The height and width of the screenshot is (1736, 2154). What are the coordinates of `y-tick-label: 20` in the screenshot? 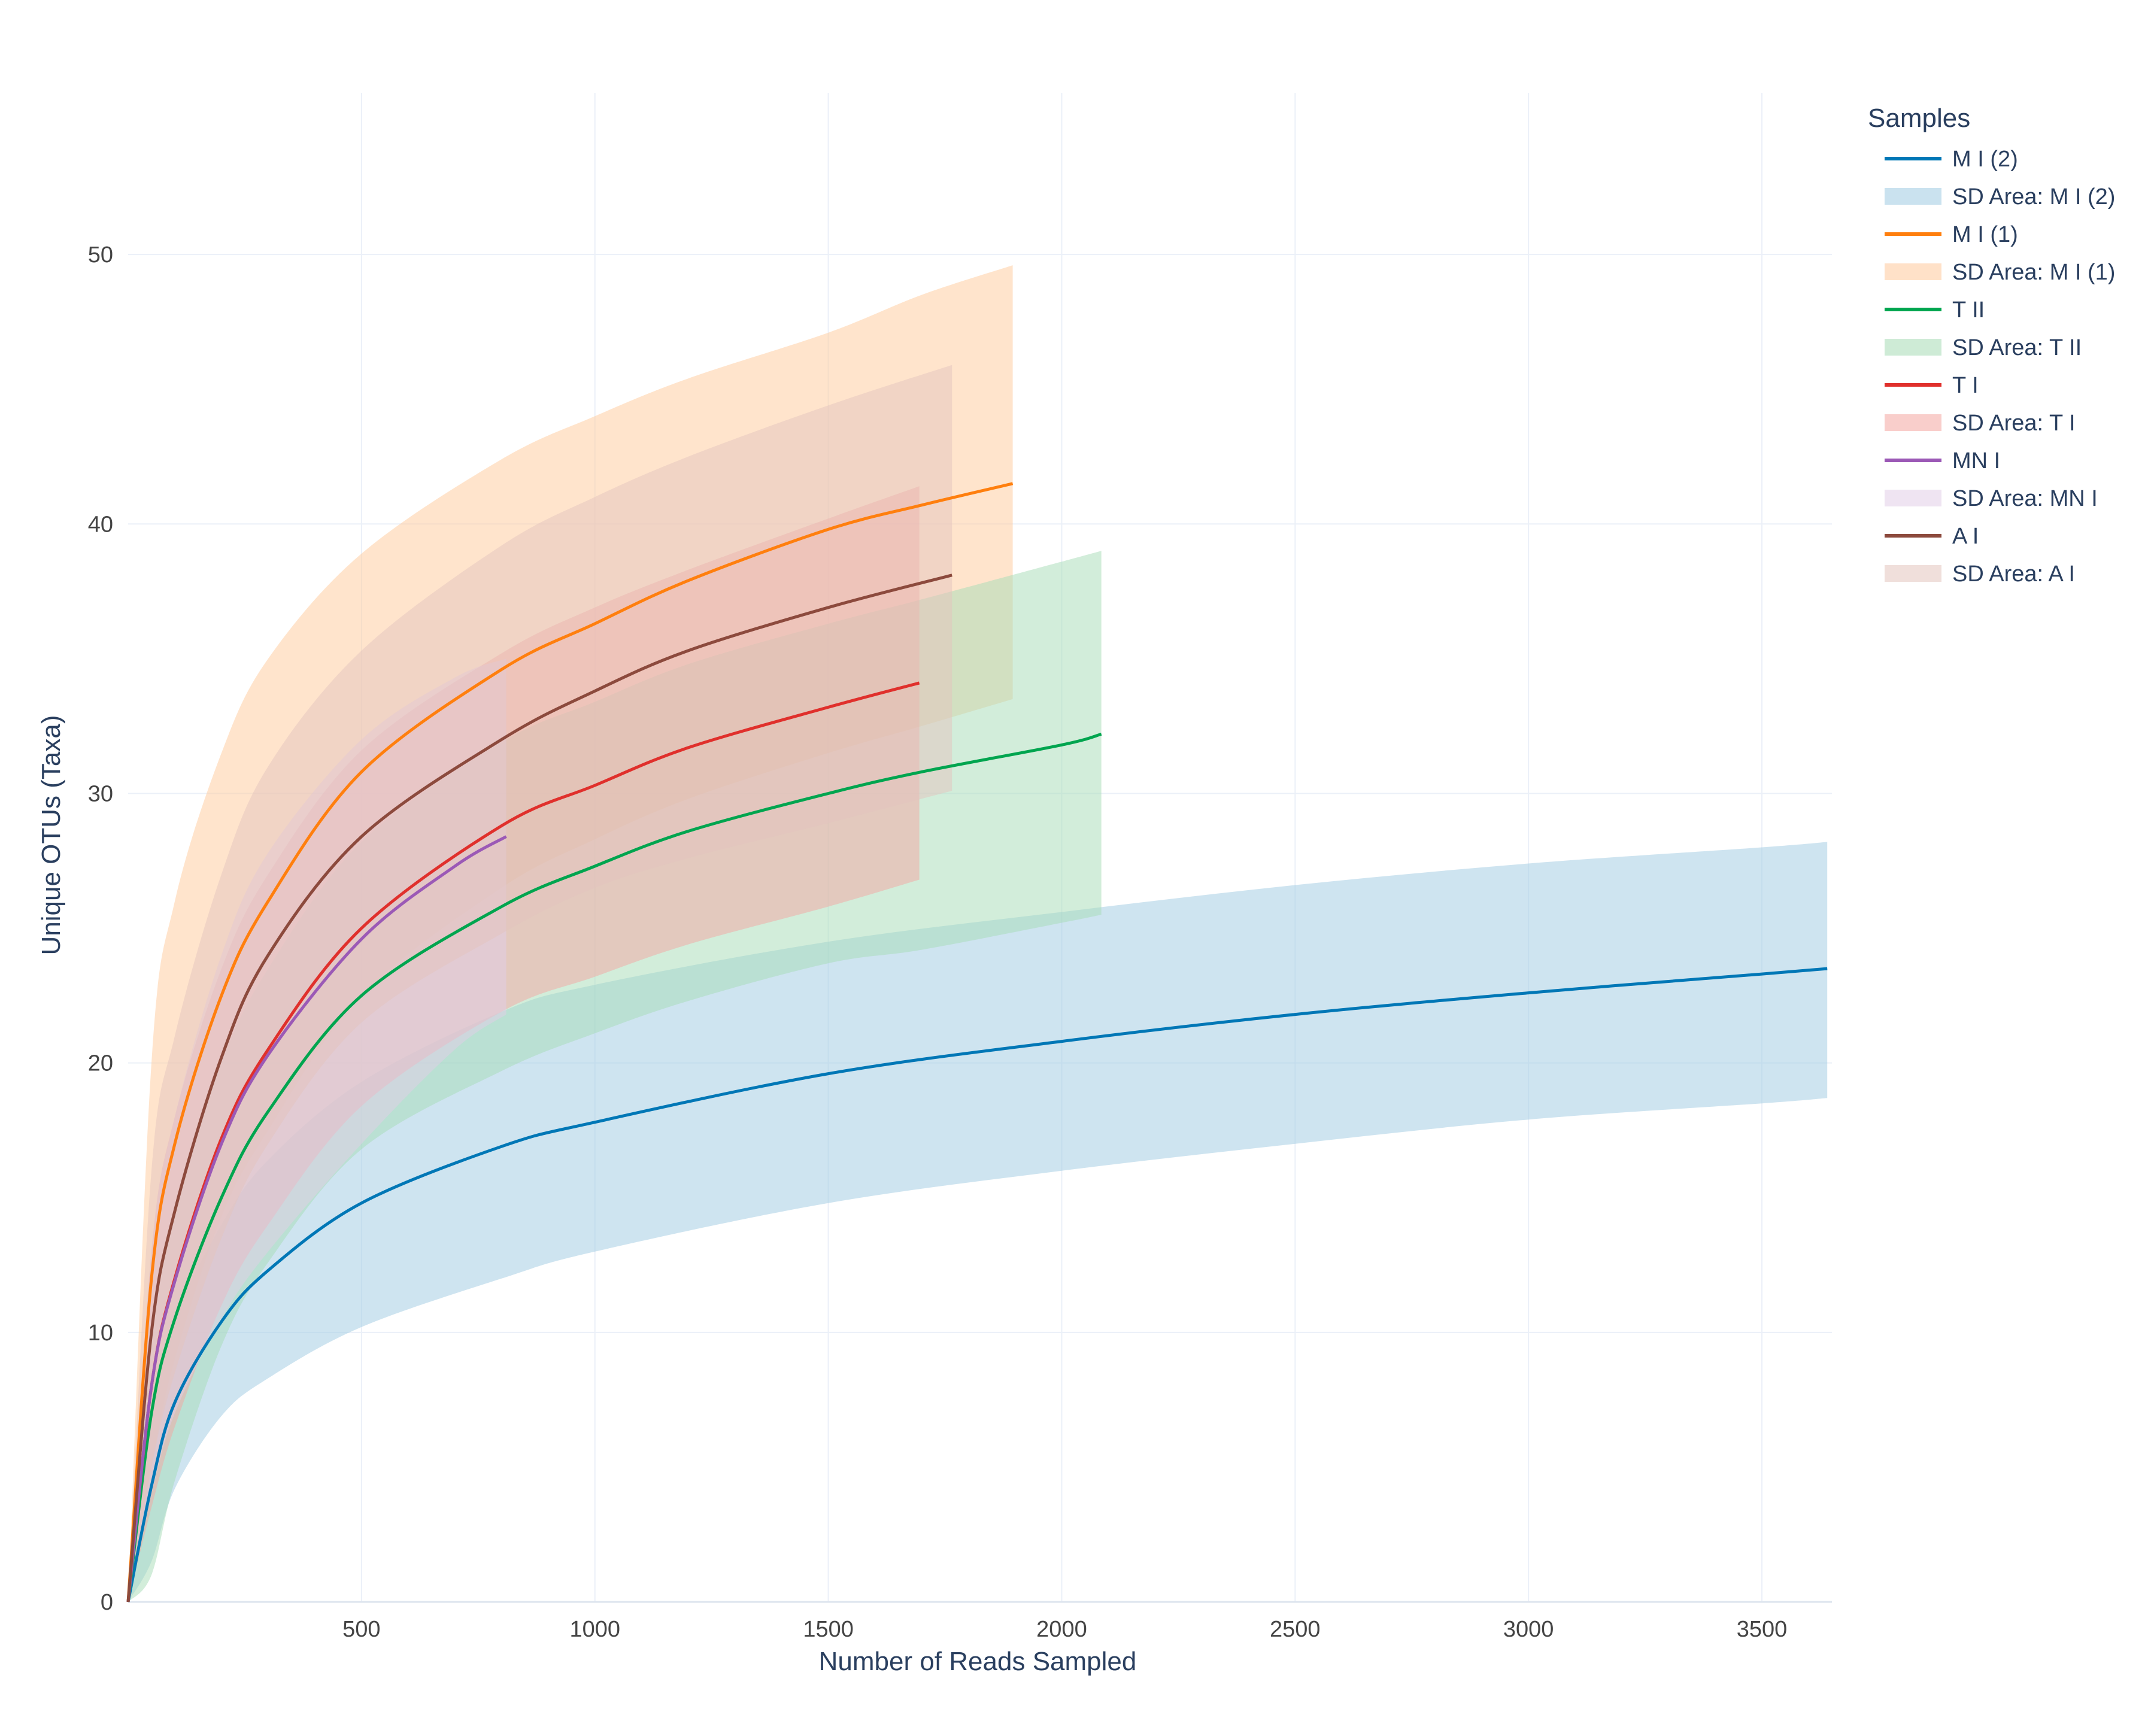 It's located at (100, 1064).